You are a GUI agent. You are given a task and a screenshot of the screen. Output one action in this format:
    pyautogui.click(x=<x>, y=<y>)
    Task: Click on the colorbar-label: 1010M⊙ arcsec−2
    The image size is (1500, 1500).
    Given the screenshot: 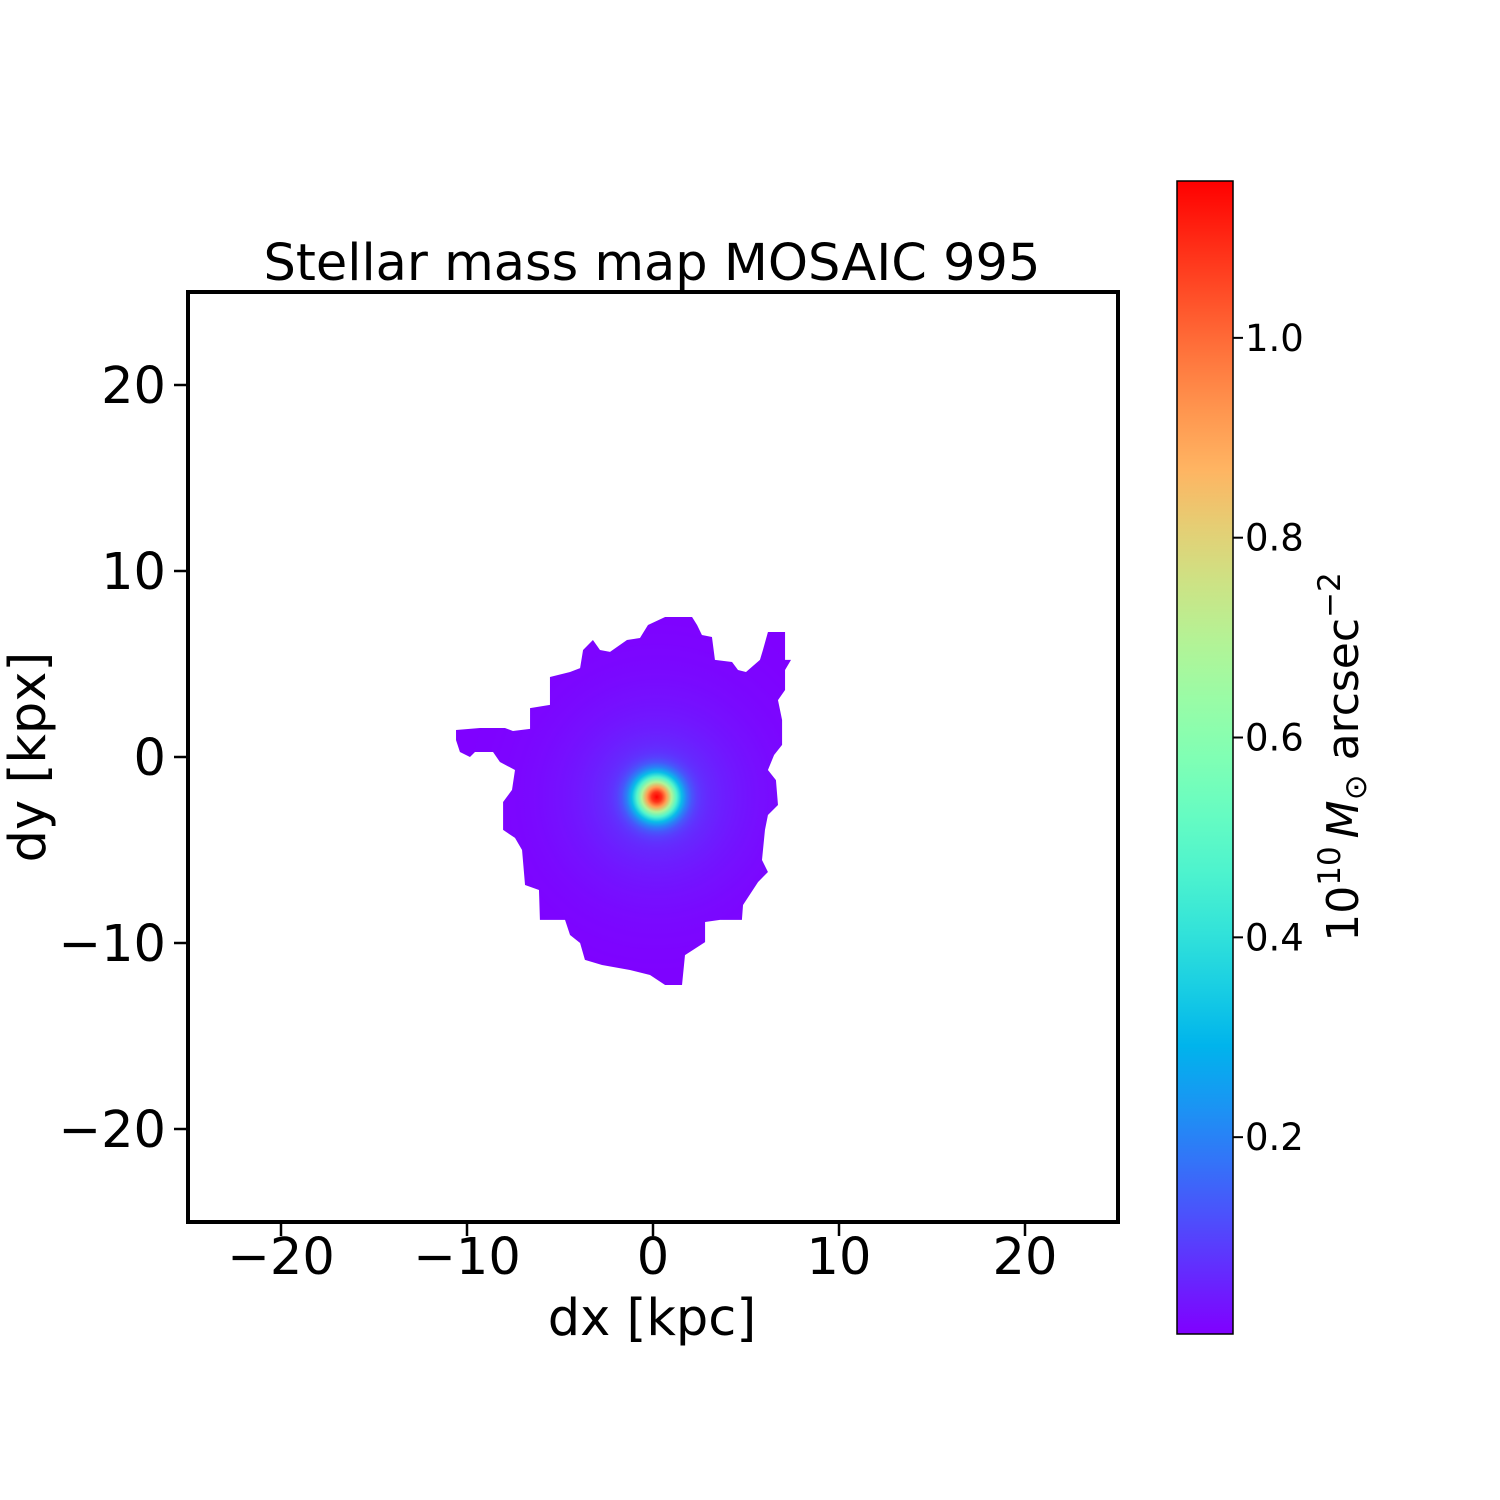 What is the action you would take?
    pyautogui.click(x=1343, y=757)
    